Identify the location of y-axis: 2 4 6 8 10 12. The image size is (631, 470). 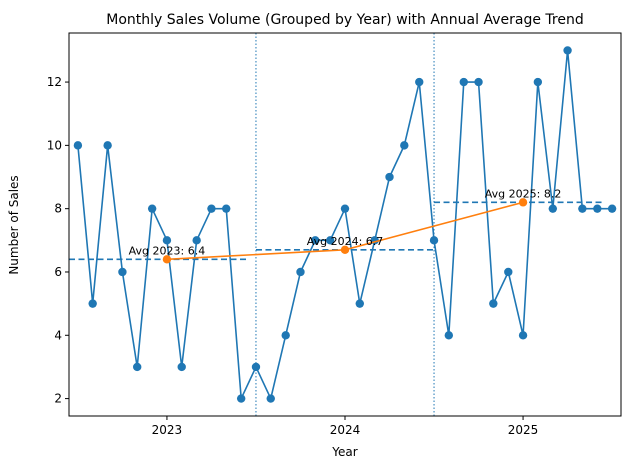
(58, 240).